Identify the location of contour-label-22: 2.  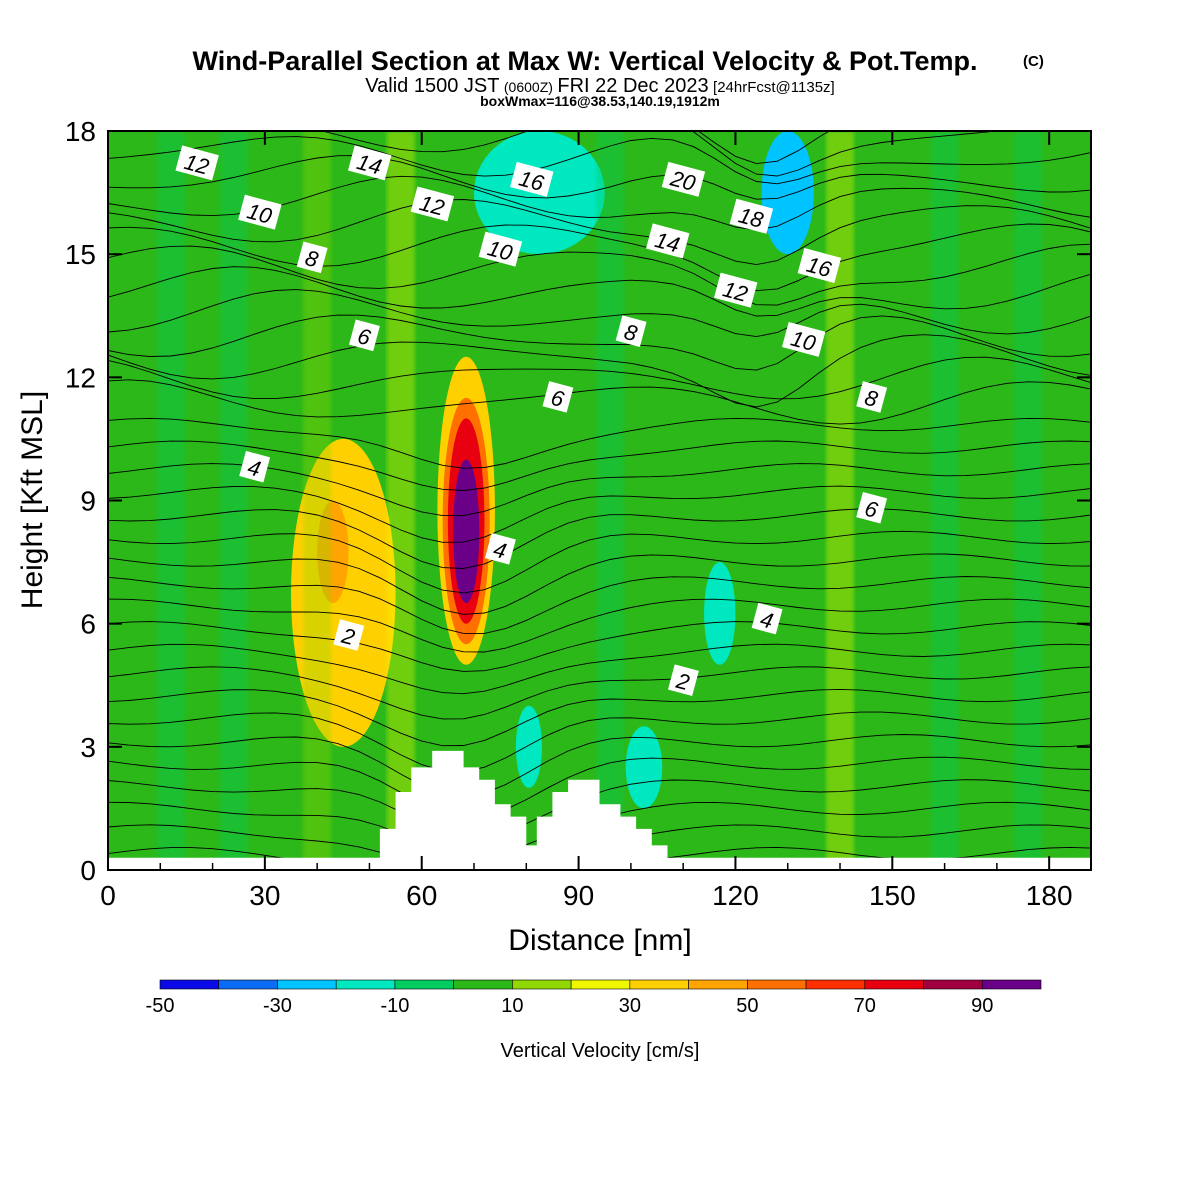
(683, 680).